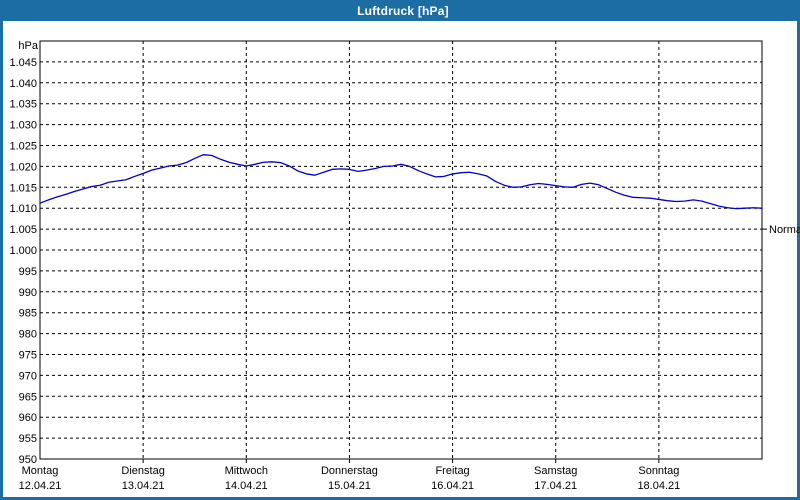 The height and width of the screenshot is (500, 800). I want to click on title-bar: Luftdruck [hPa], so click(401, 10).